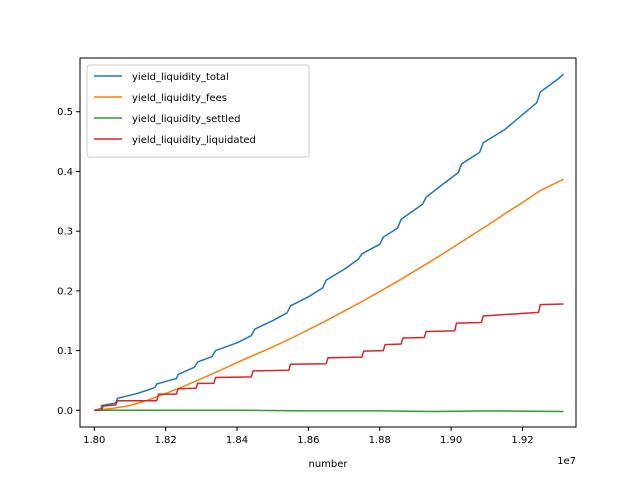 This screenshot has width=640, height=480. I want to click on y-tick-label: 0.0, so click(65, 411).